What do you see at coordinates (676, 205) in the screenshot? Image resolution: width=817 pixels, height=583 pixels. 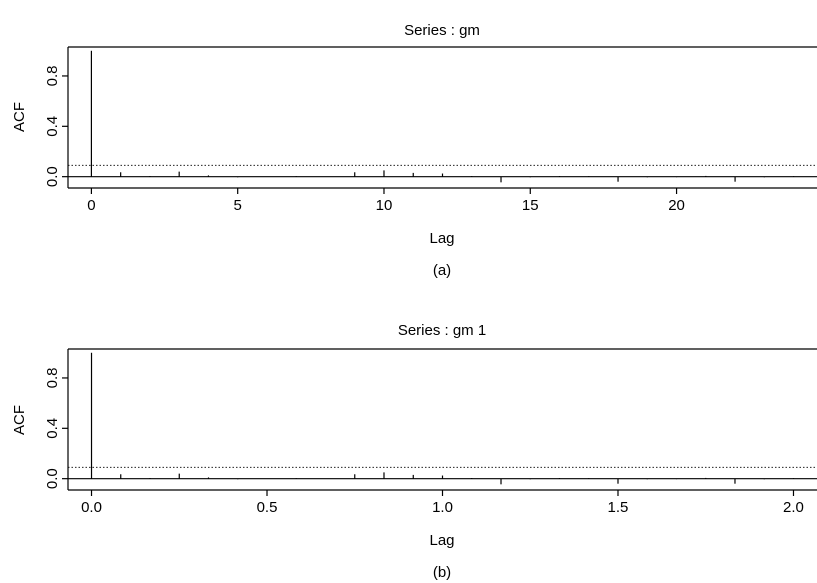 I see `x-tick-label: 20` at bounding box center [676, 205].